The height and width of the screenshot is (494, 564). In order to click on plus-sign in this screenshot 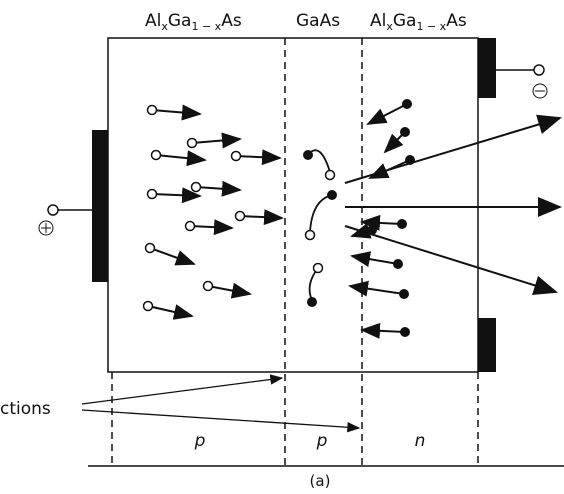, I will do `click(46, 228)`.